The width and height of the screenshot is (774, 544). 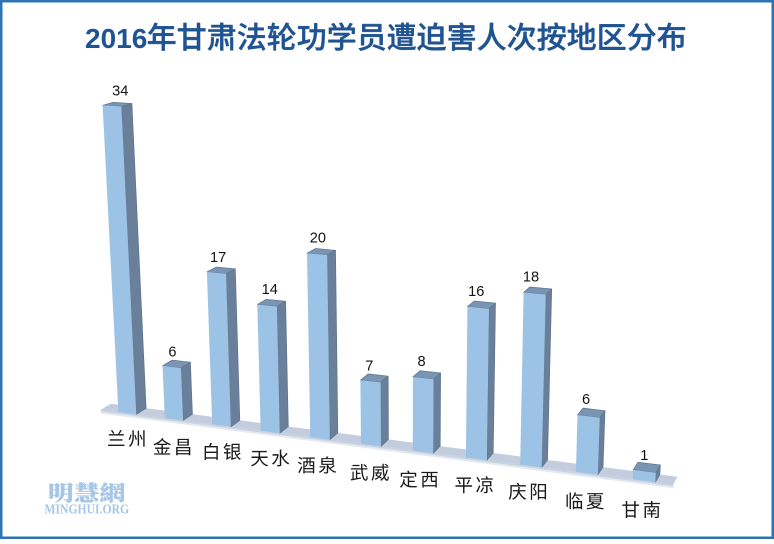 What do you see at coordinates (531, 278) in the screenshot?
I see `svg-text: 18` at bounding box center [531, 278].